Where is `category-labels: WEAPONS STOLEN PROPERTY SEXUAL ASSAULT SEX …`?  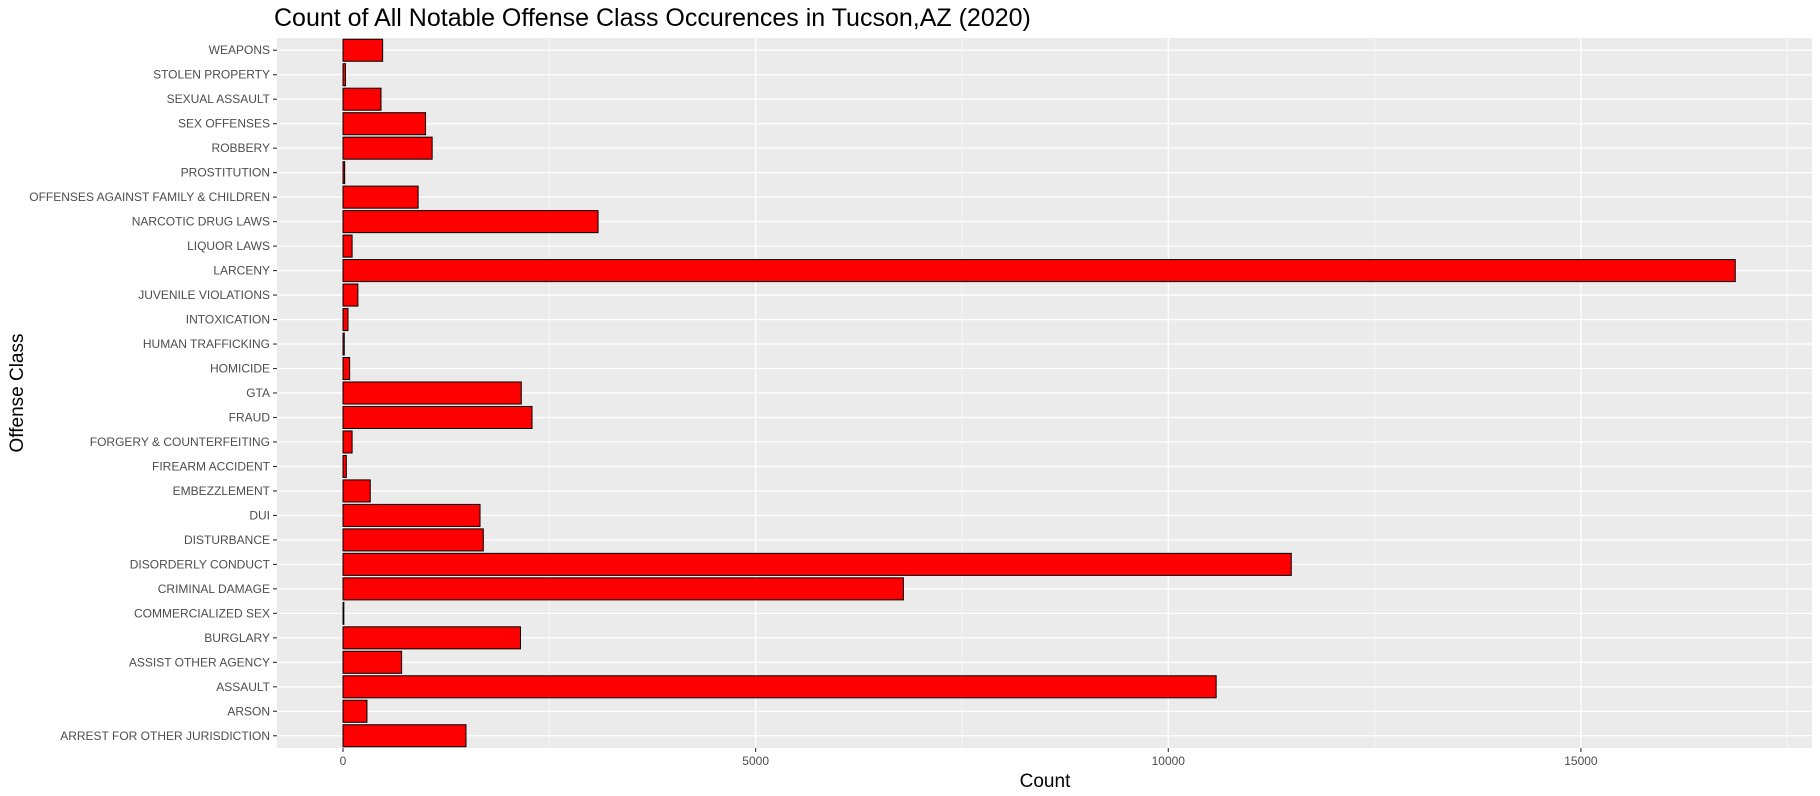
category-labels: WEAPONS STOLEN PROPERTY SEXUAL ASSAULT SEX … is located at coordinates (153, 393).